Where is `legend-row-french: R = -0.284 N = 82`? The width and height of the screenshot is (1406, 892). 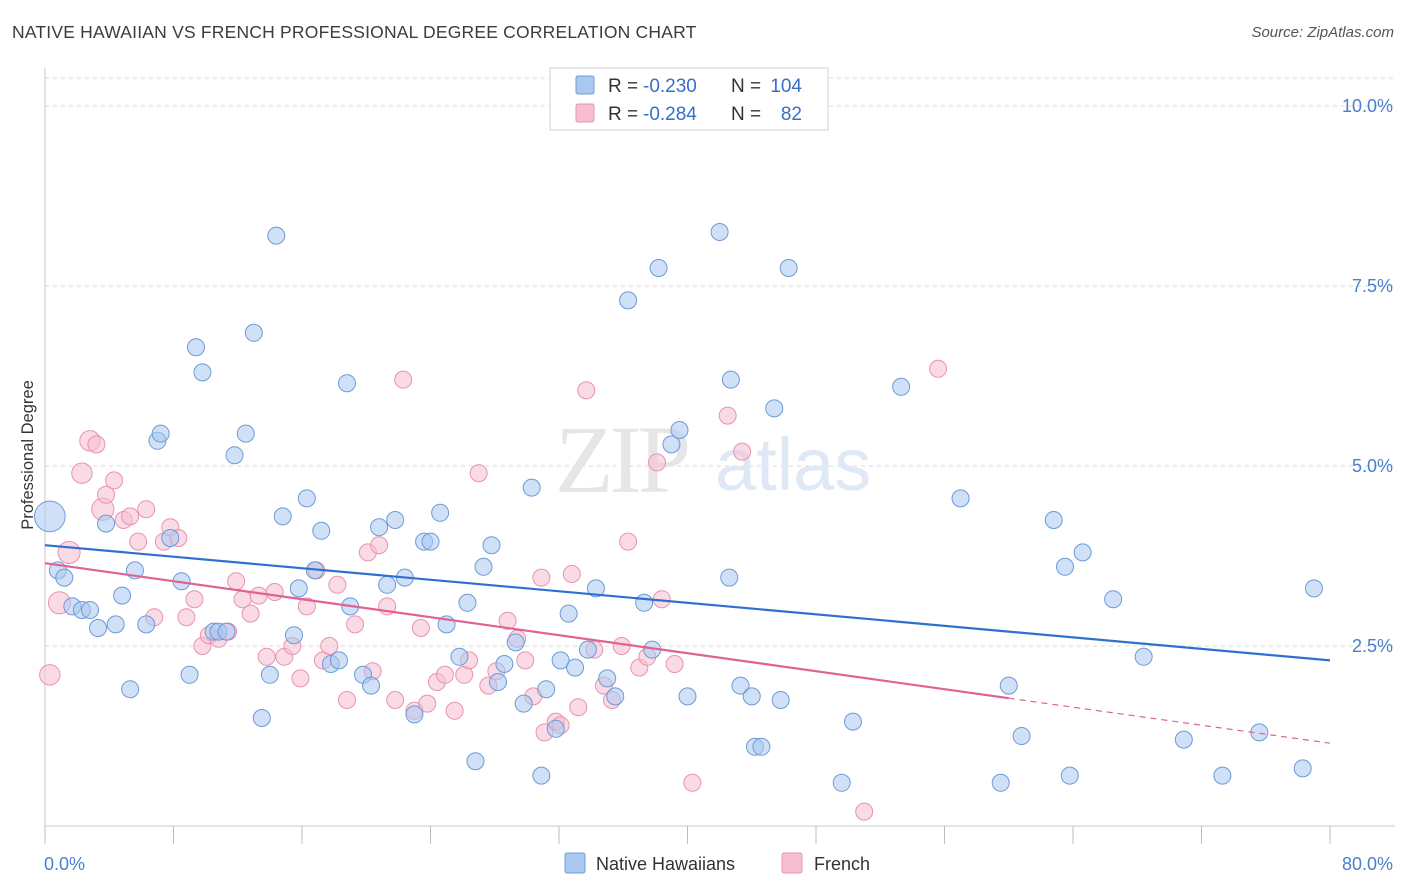 legend-row-french: R = -0.284 N = 82 is located at coordinates (688, 114).